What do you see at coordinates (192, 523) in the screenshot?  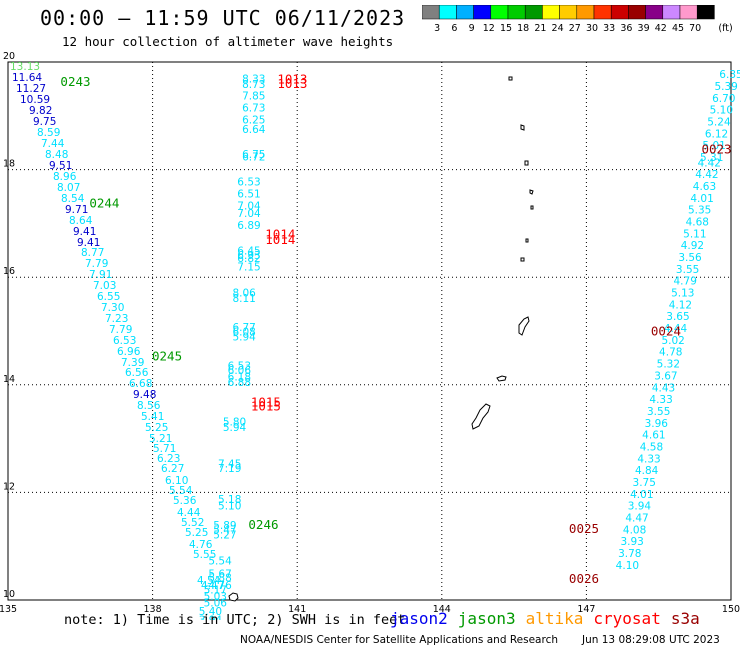 I see `wave-height-value: 5.52` at bounding box center [192, 523].